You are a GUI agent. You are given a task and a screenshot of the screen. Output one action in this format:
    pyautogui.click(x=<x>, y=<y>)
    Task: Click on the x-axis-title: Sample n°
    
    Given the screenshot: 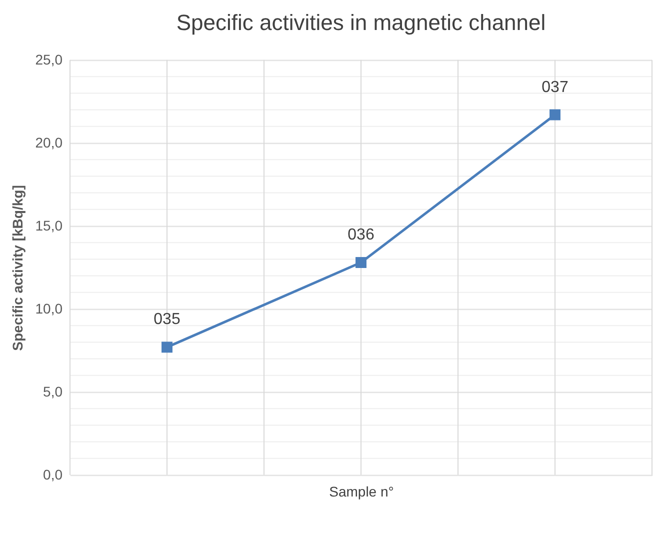 What is the action you would take?
    pyautogui.click(x=361, y=492)
    